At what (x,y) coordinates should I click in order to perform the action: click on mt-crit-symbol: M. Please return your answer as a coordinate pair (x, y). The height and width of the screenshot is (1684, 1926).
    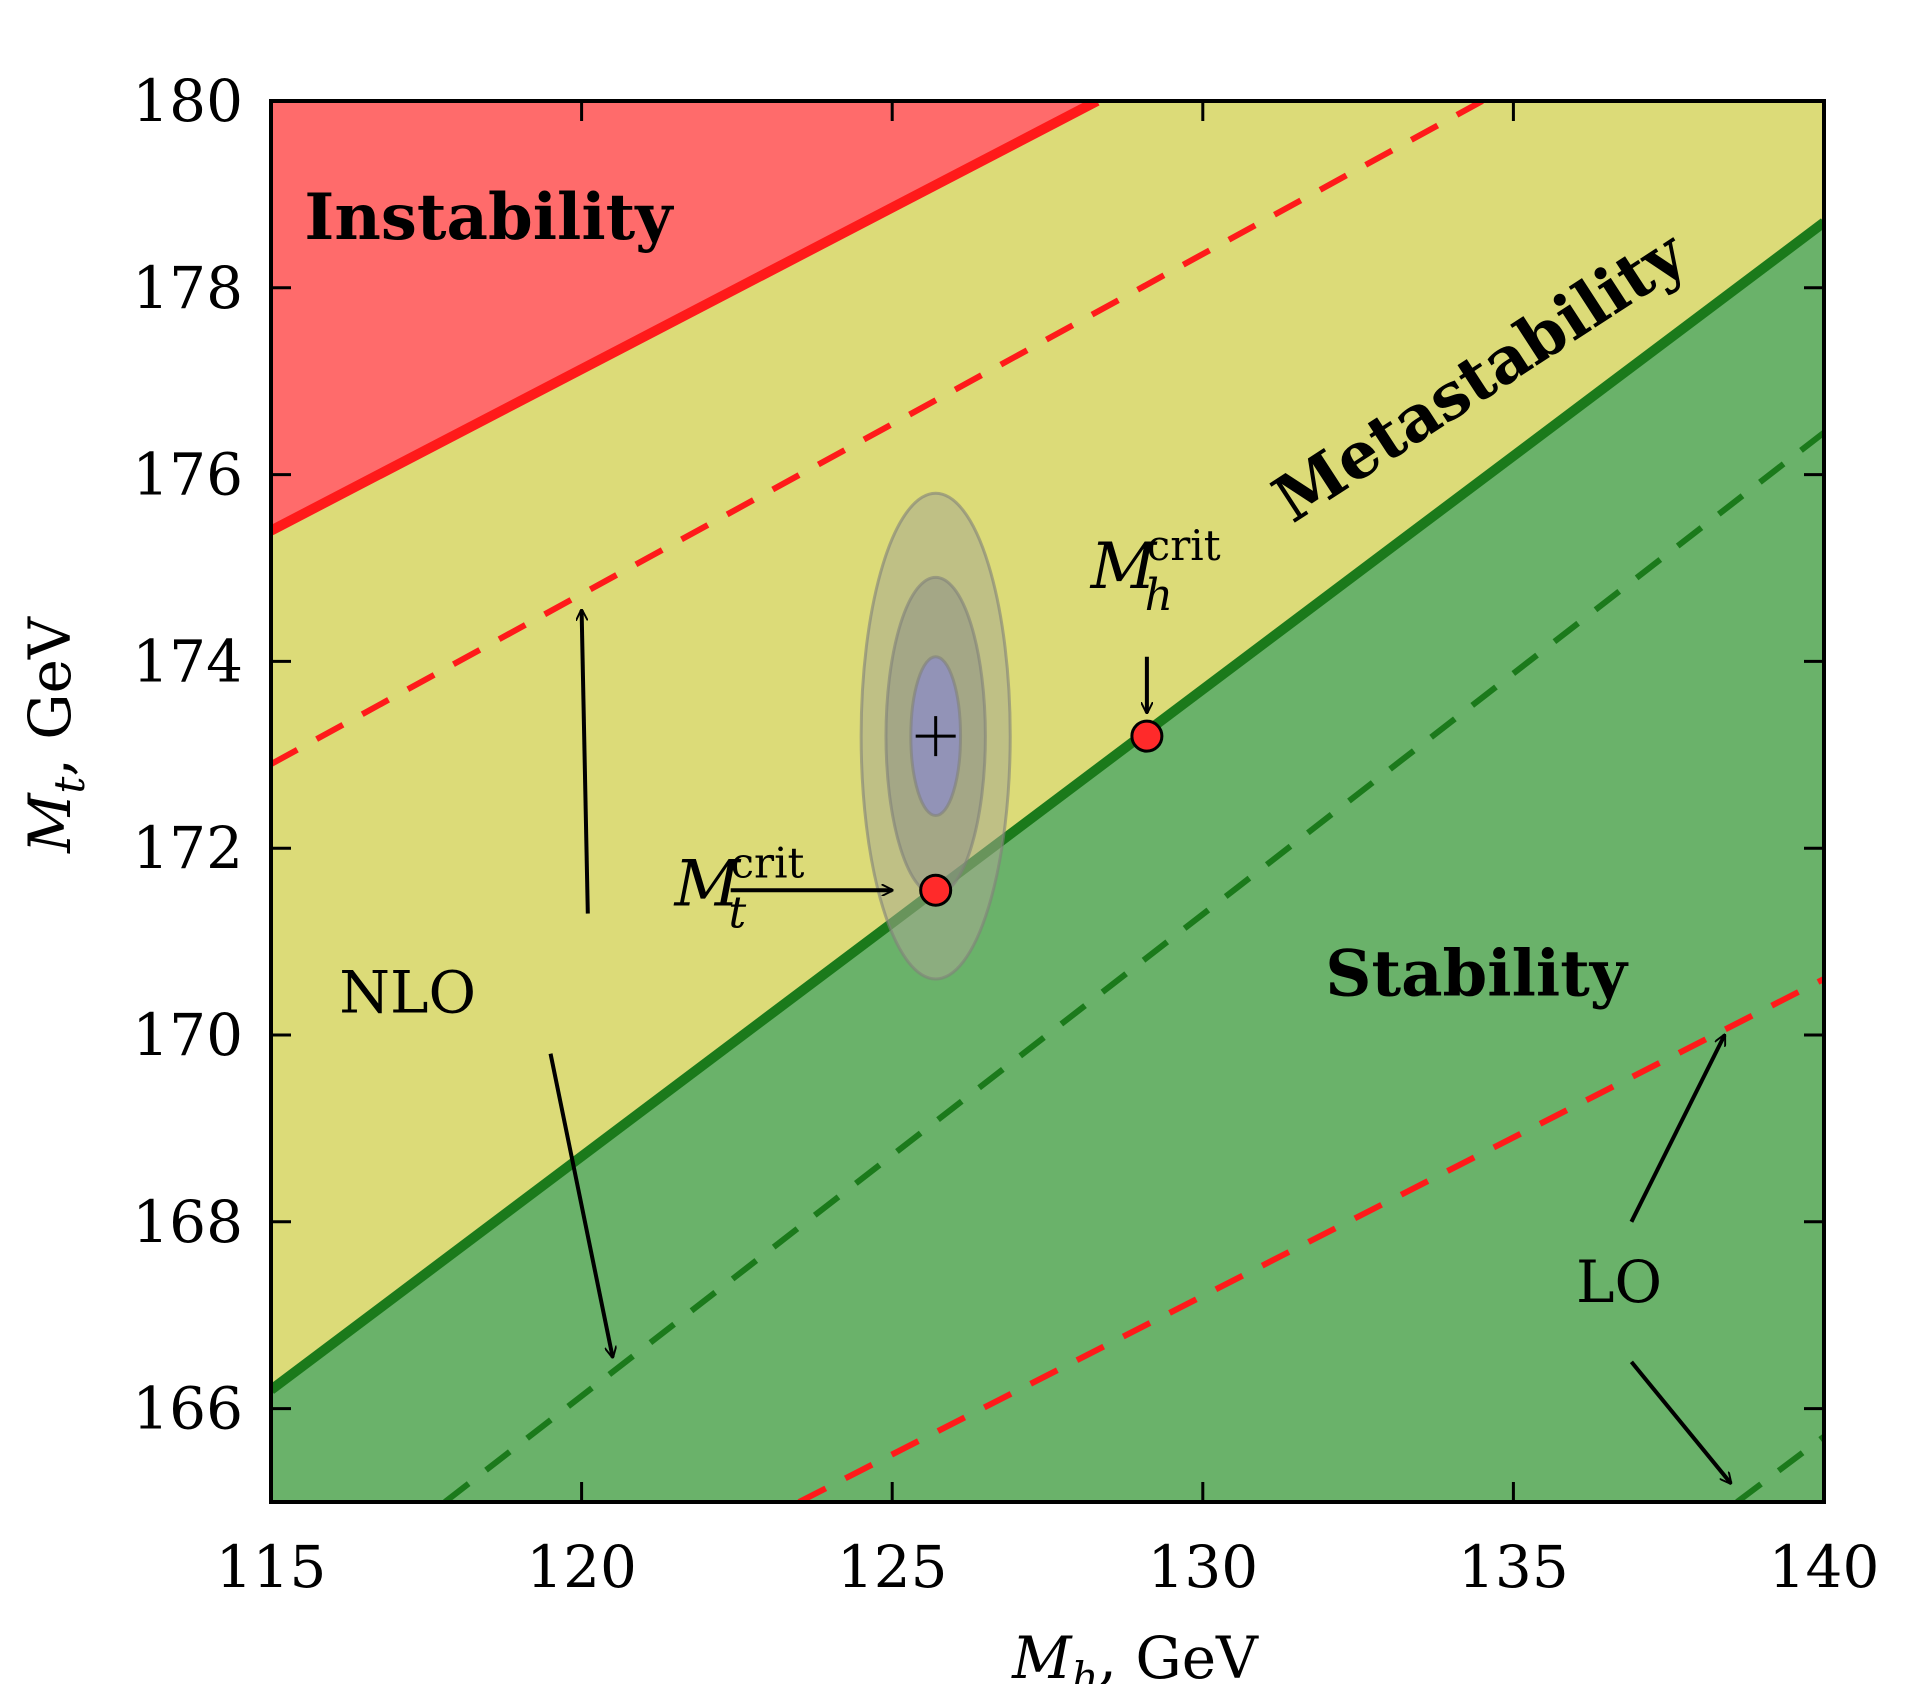
    Looking at the image, I should click on (707, 885).